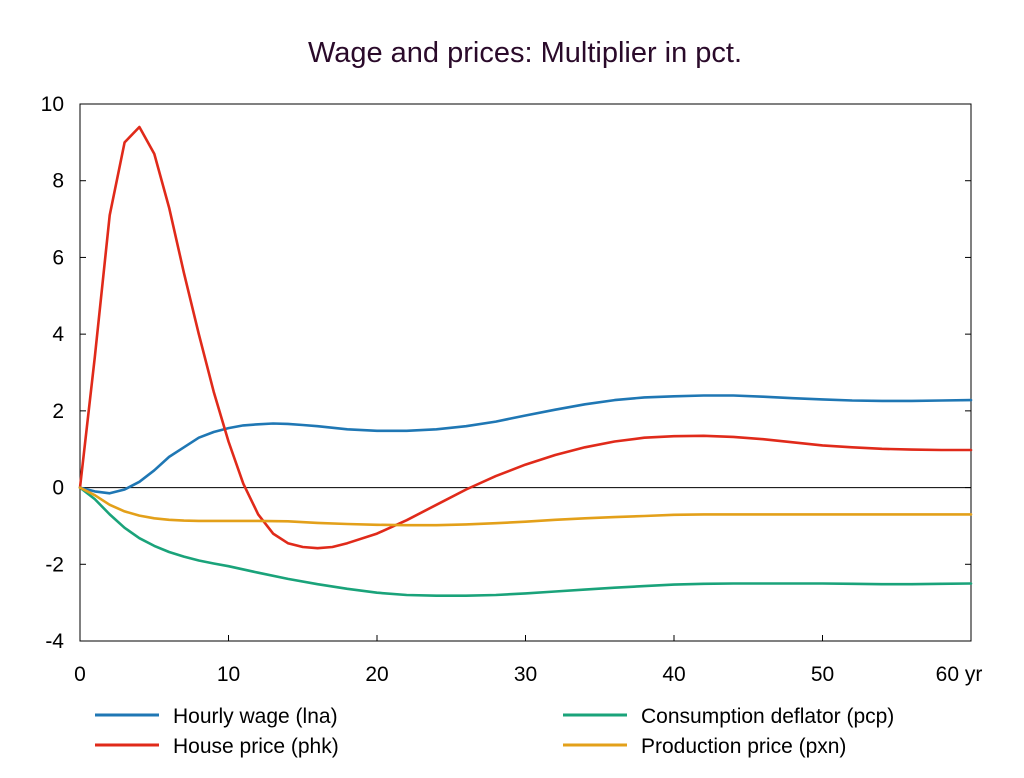 Image resolution: width=1024 pixels, height=778 pixels. I want to click on y-tick-label: 8, so click(58, 181).